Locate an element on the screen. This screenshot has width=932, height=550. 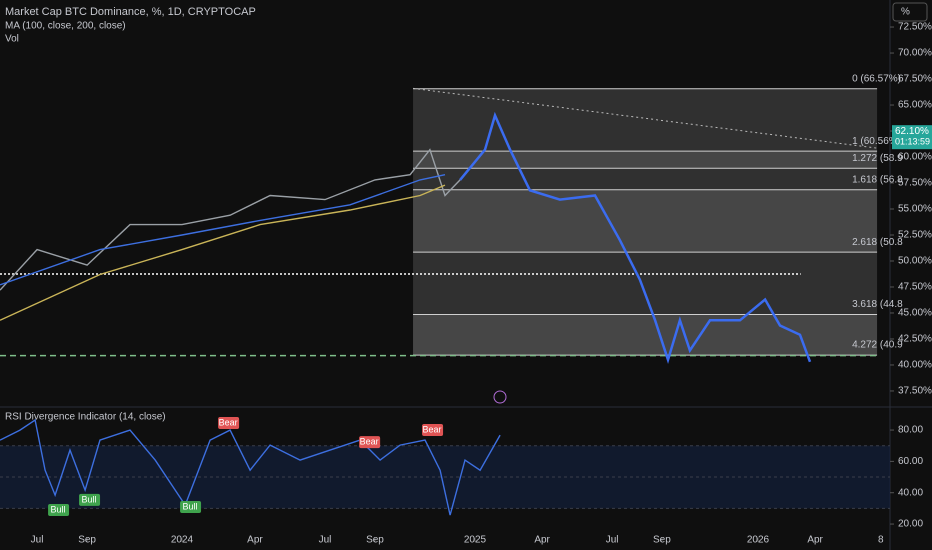
last-price-label: 62.10% is located at coordinates (912, 131).